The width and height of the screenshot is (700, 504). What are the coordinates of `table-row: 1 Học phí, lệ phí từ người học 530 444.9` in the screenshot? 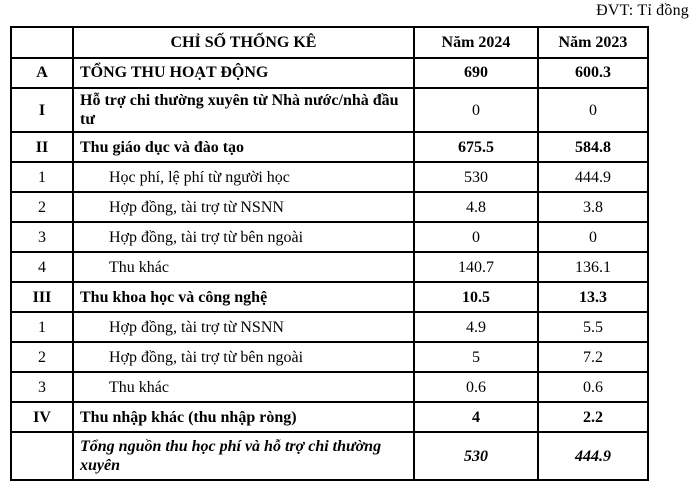 It's located at (329, 177).